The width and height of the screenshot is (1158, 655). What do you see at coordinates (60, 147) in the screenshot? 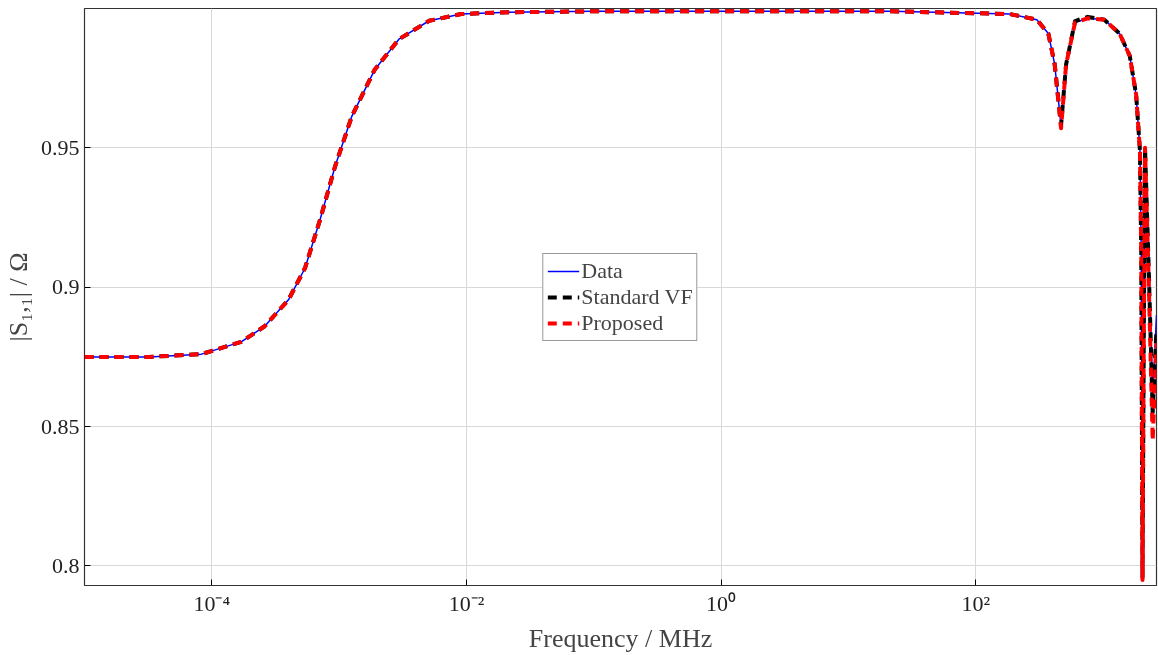
I see `y-tick-label: 0.95` at bounding box center [60, 147].